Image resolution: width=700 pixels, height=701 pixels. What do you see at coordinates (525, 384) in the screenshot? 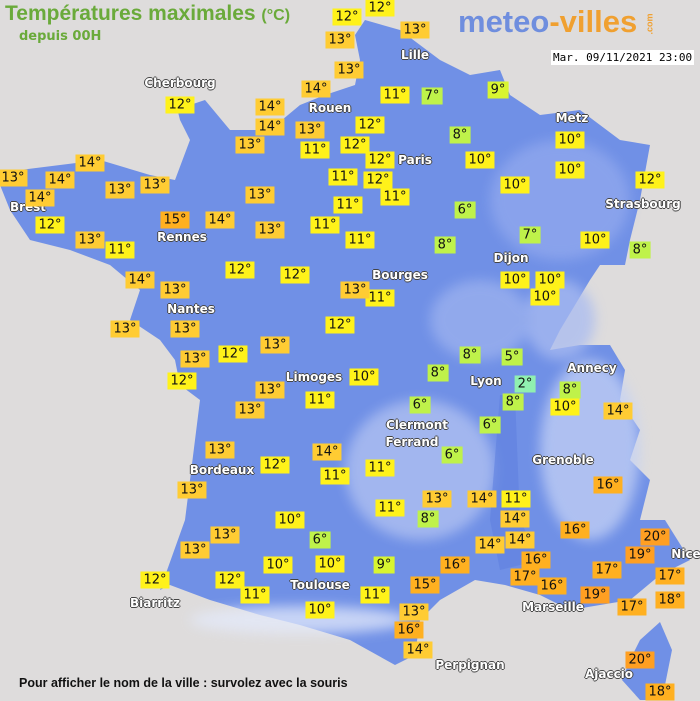
I see `temperature-marker: 2°` at bounding box center [525, 384].